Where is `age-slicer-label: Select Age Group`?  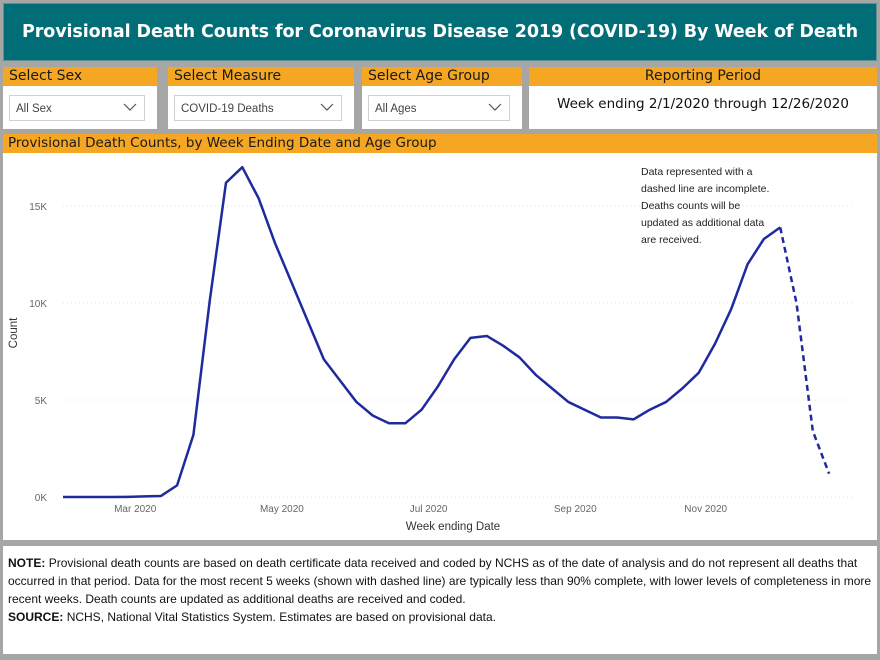 age-slicer-label: Select Age Group is located at coordinates (442, 76).